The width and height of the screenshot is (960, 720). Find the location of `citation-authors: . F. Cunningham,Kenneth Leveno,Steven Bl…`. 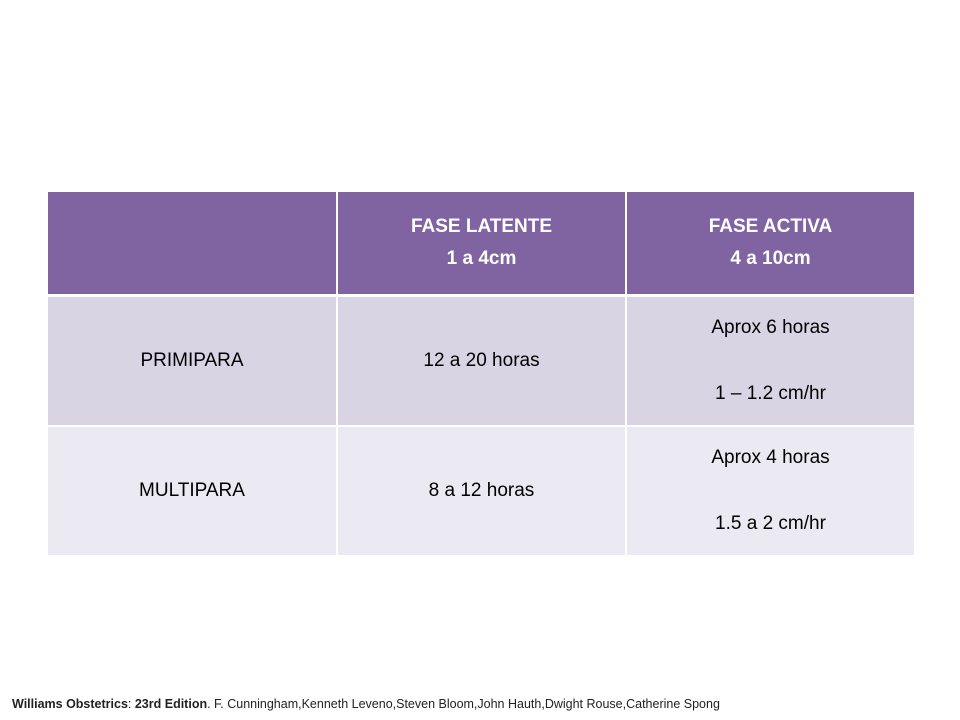

citation-authors: . F. Cunningham,Kenneth Leveno,Steven Bl… is located at coordinates (463, 704).